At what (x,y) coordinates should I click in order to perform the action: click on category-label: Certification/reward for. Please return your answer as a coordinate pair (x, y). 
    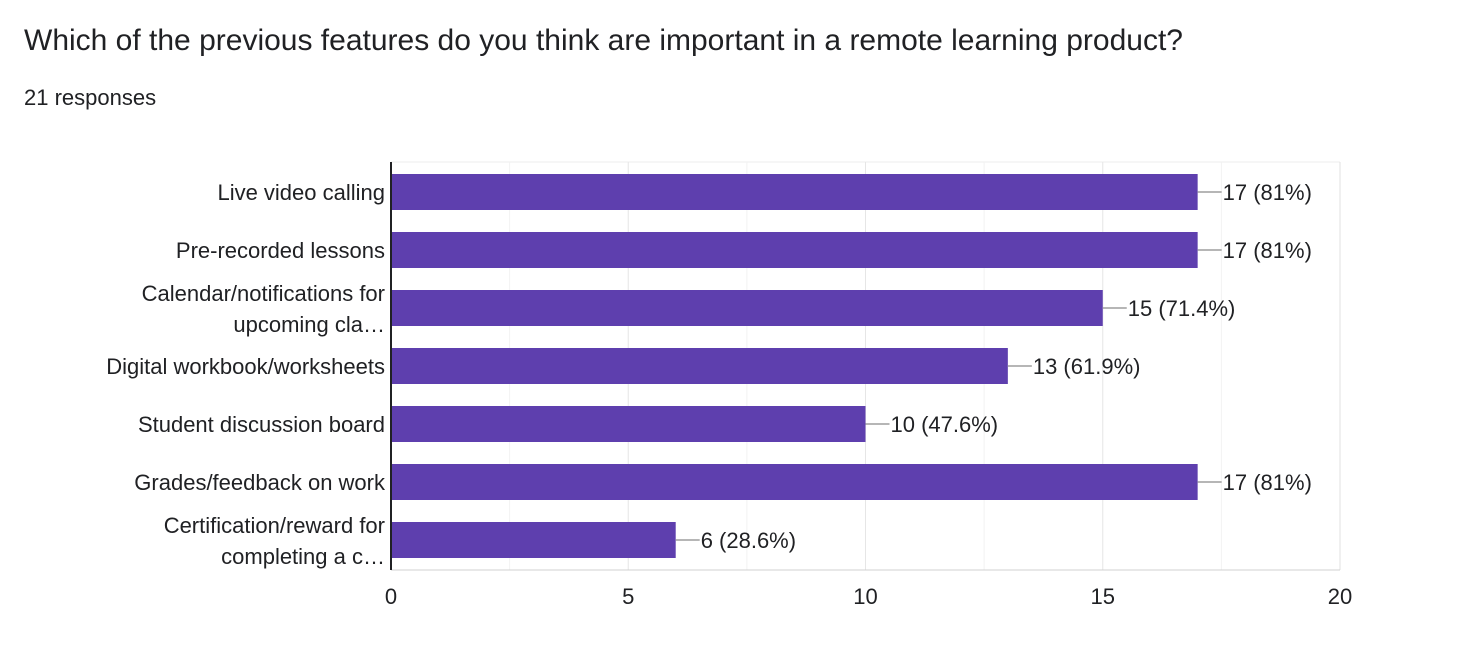
    Looking at the image, I should click on (274, 525).